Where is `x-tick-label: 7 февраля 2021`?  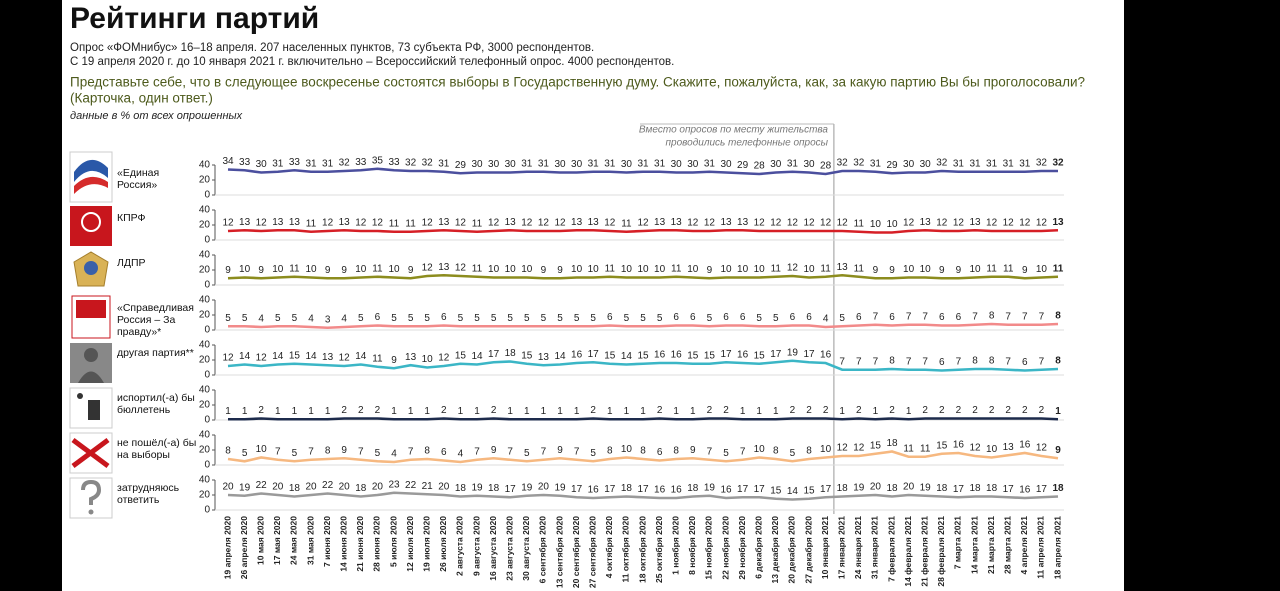 x-tick-label: 7 февраля 2021 is located at coordinates (891, 549).